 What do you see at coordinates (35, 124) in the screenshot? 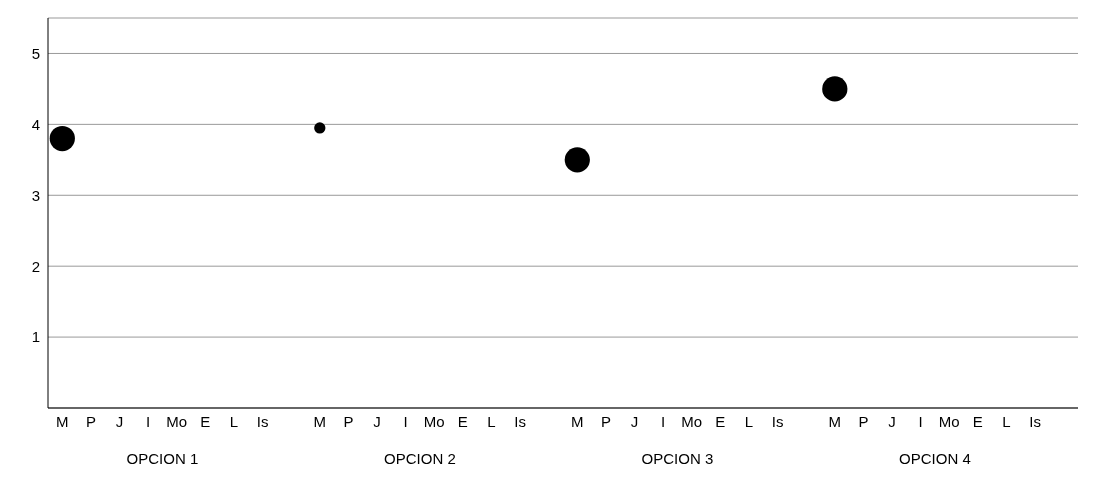
I see `y-tick-label: 4` at bounding box center [35, 124].